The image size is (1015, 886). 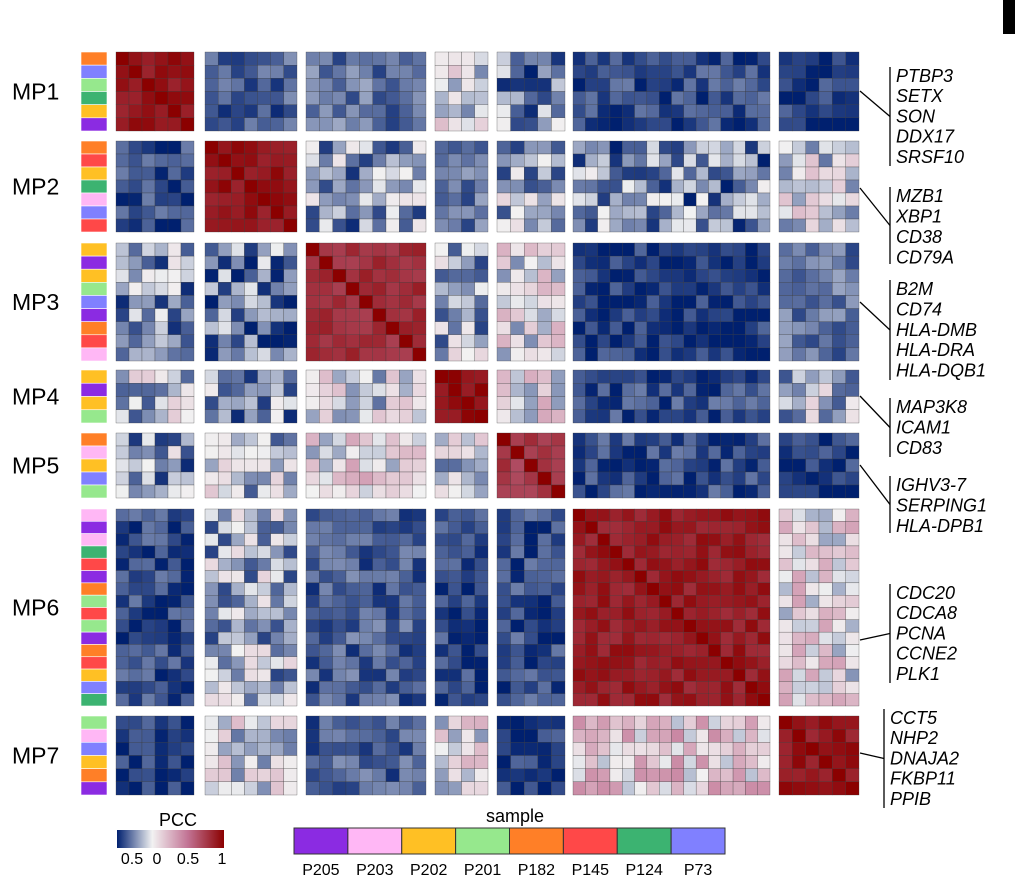 What do you see at coordinates (94, 423) in the screenshot?
I see `sample-annotation-bars` at bounding box center [94, 423].